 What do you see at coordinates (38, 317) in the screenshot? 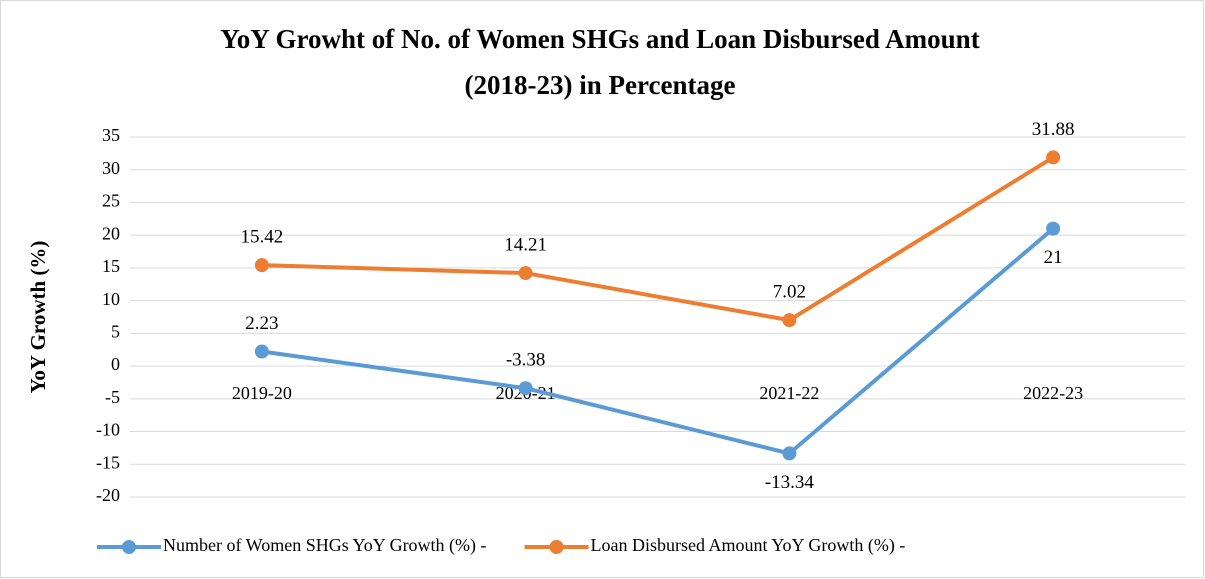
I see `y-axis-label: YoY Growth (%)` at bounding box center [38, 317].